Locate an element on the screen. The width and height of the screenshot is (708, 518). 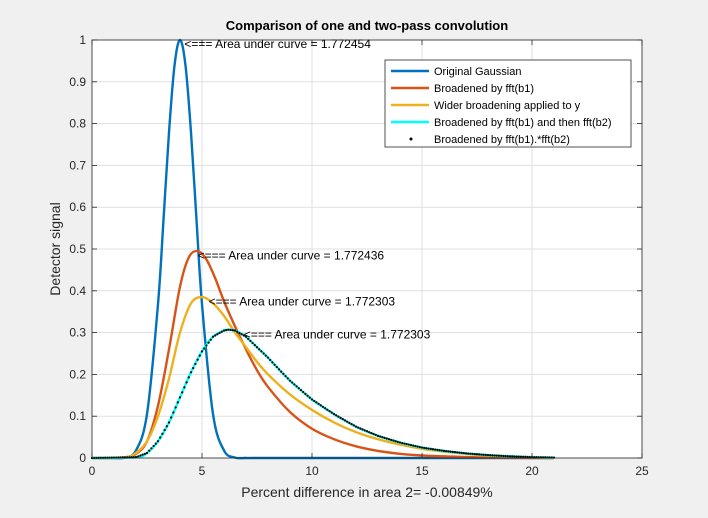
y-tick-label: 0.6 is located at coordinates (77, 207).